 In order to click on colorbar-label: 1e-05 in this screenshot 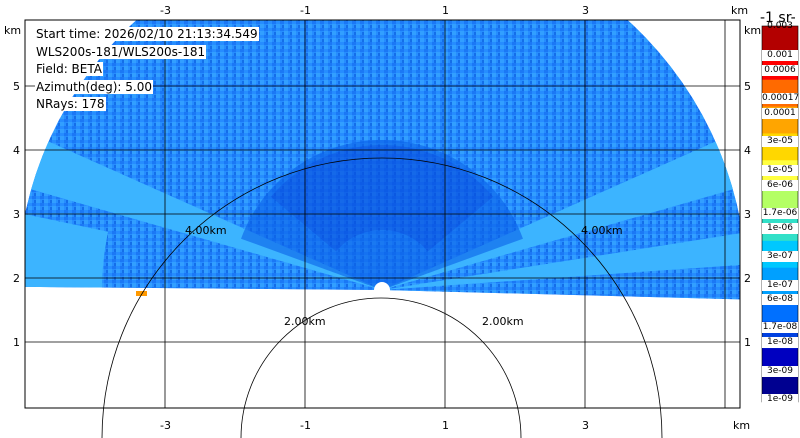, I will do `click(780, 170)`.